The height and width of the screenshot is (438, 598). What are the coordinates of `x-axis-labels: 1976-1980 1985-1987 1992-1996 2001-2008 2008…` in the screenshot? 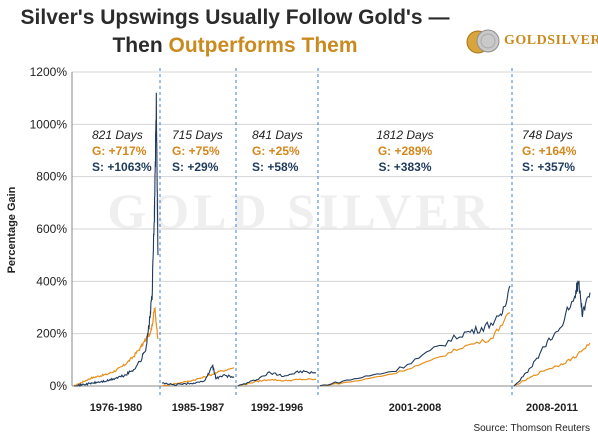 It's located at (334, 408).